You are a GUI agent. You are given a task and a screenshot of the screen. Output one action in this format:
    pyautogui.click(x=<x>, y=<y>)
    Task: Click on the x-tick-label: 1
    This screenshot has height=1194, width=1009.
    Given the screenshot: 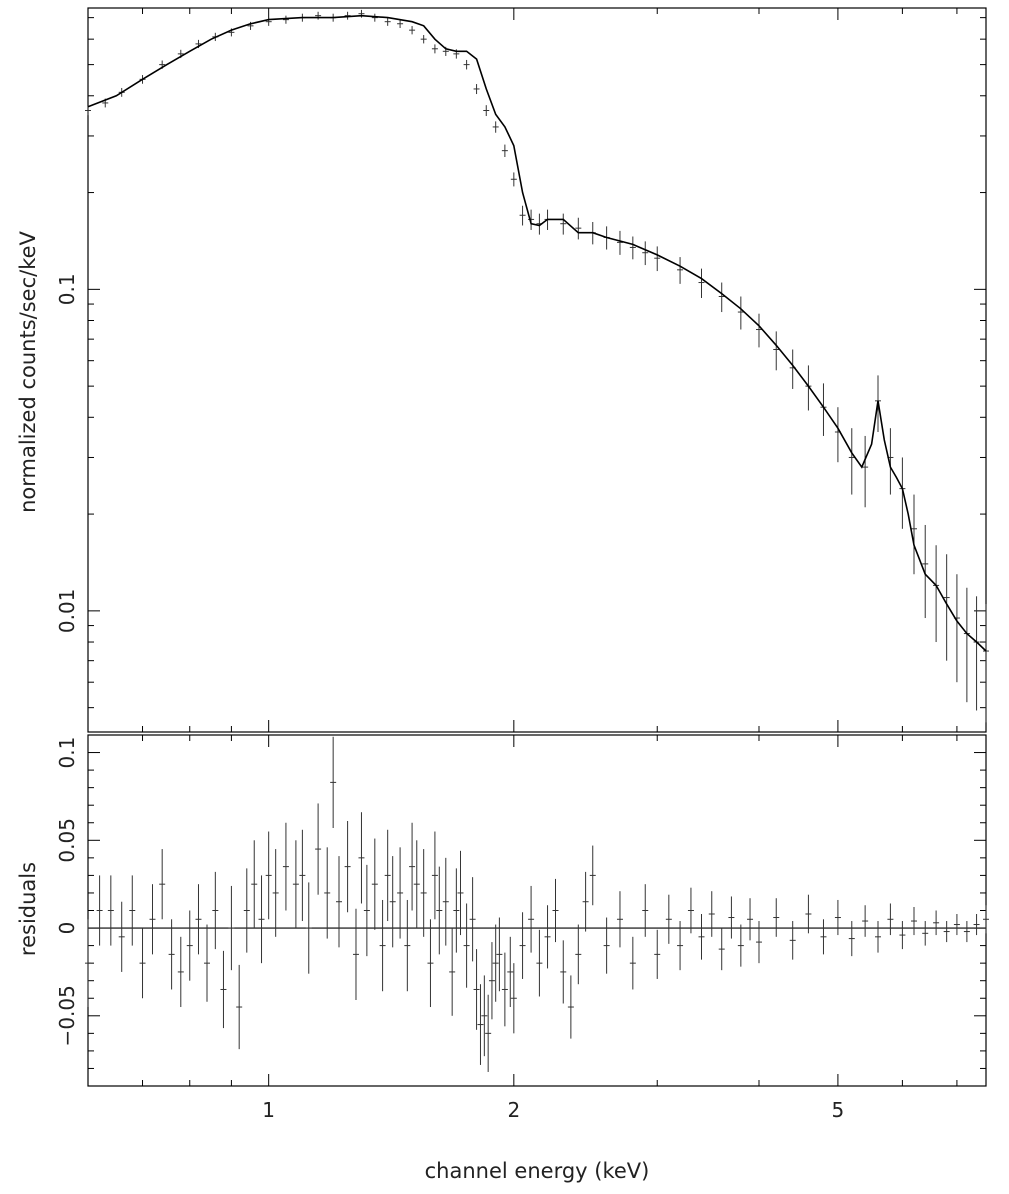 What is the action you would take?
    pyautogui.click(x=268, y=1110)
    